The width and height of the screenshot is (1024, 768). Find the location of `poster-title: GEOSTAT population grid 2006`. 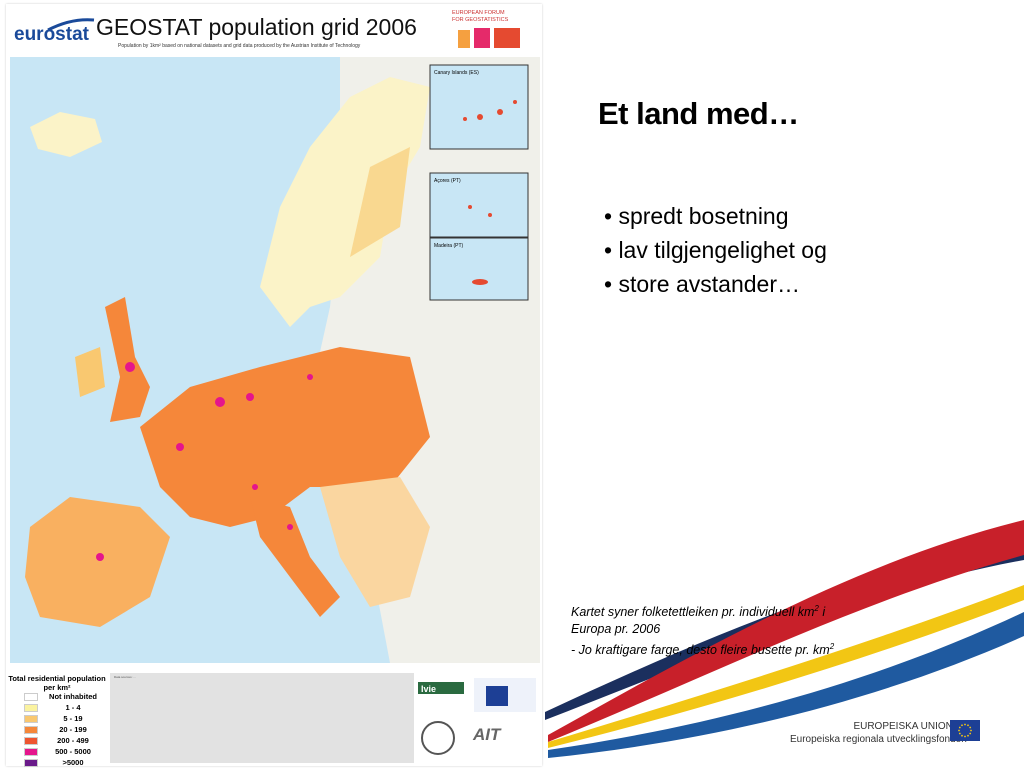

poster-title: GEOSTAT population grid 2006 is located at coordinates (256, 27).